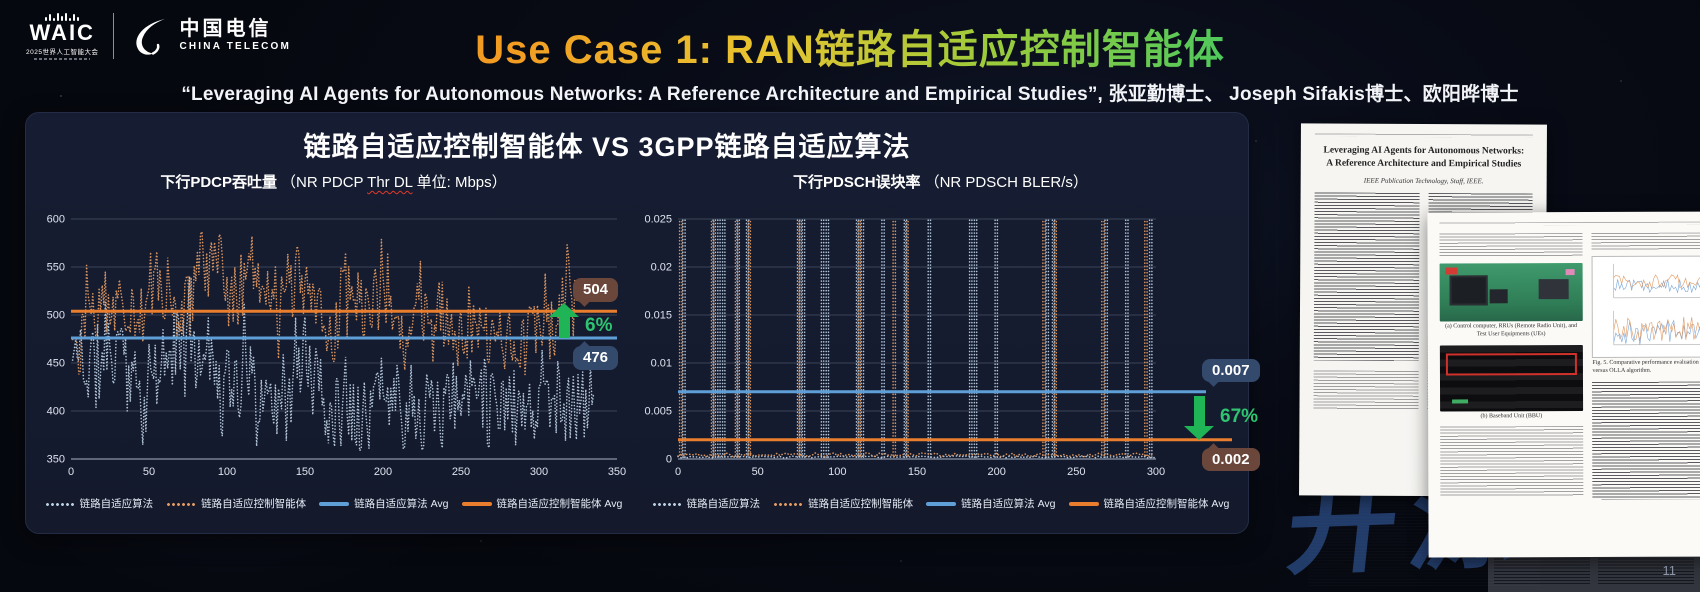  What do you see at coordinates (56, 412) in the screenshot?
I see `svg-text: 400` at bounding box center [56, 412].